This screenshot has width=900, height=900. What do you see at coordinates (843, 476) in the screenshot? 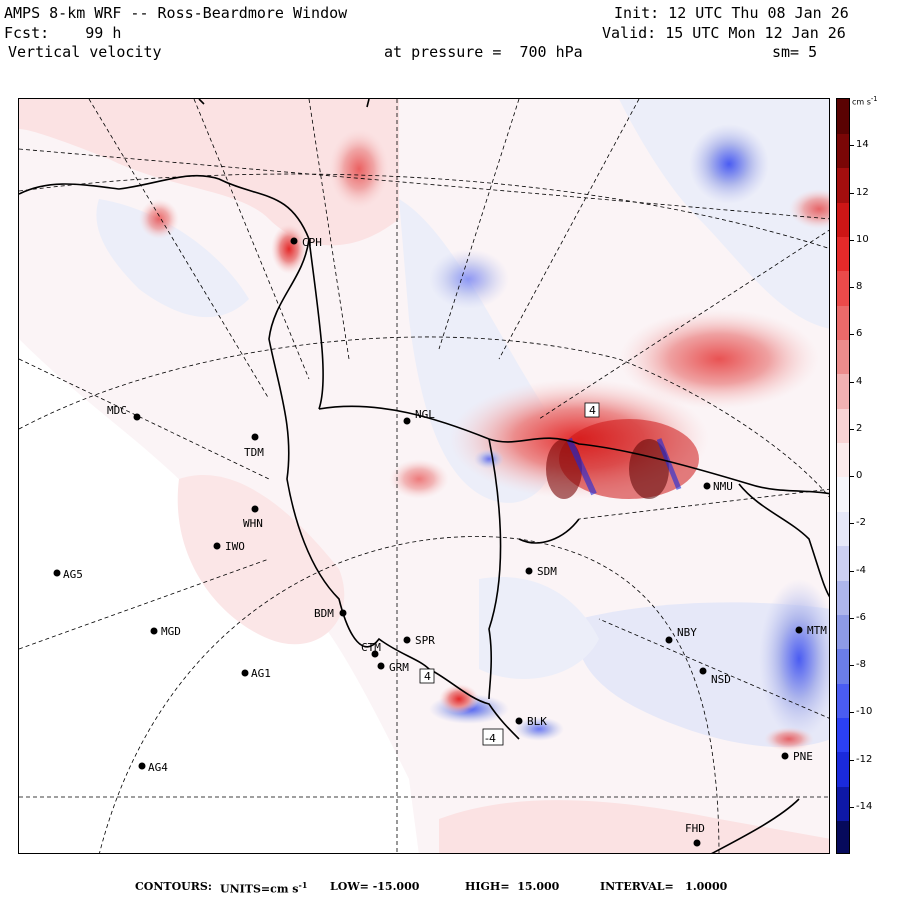
I see `colorbar` at bounding box center [843, 476].